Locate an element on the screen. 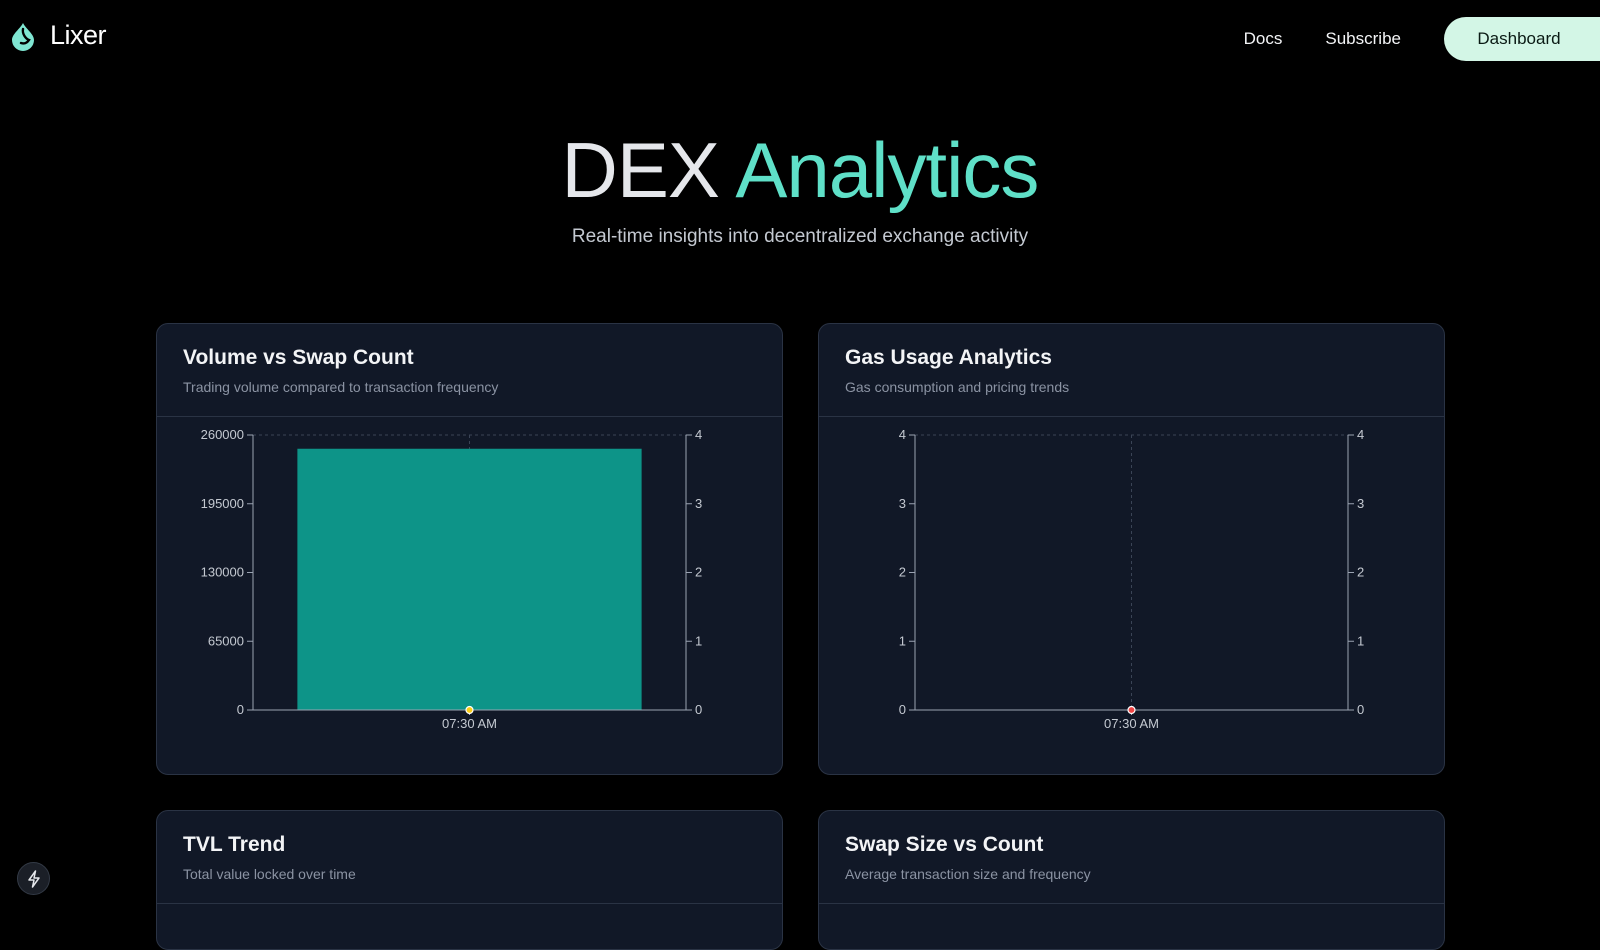  y-left-tick-label: 130000 is located at coordinates (222, 572).